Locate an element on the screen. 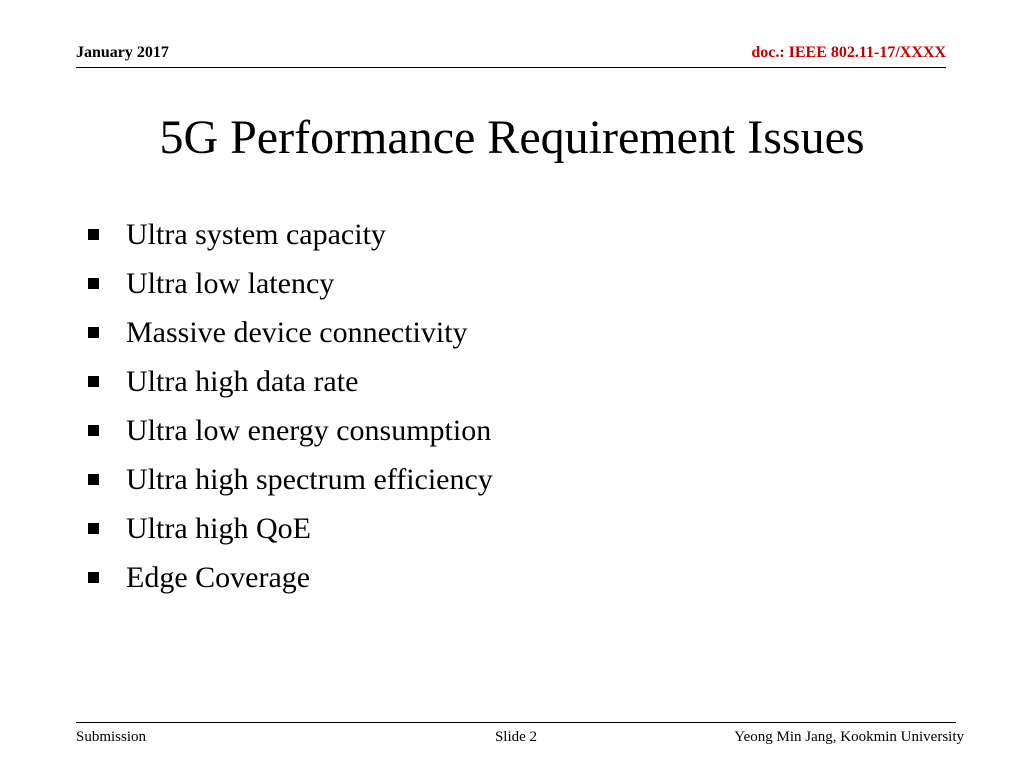 The image size is (1024, 768). bullet-text: Massive device connectivity is located at coordinates (297, 332).